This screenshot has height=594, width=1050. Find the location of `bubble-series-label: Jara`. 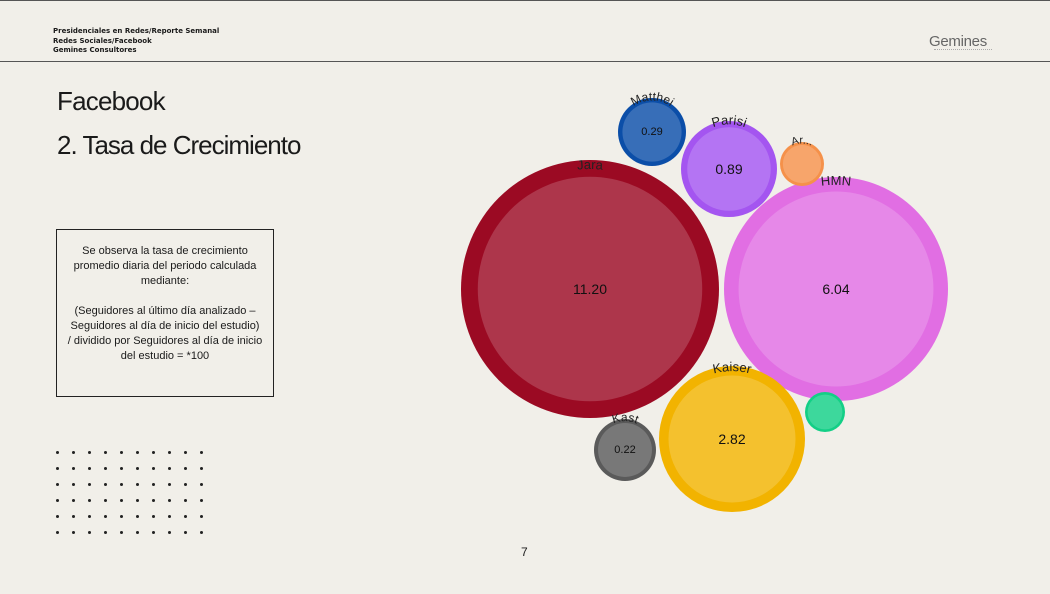

bubble-series-label: Jara is located at coordinates (590, 165).